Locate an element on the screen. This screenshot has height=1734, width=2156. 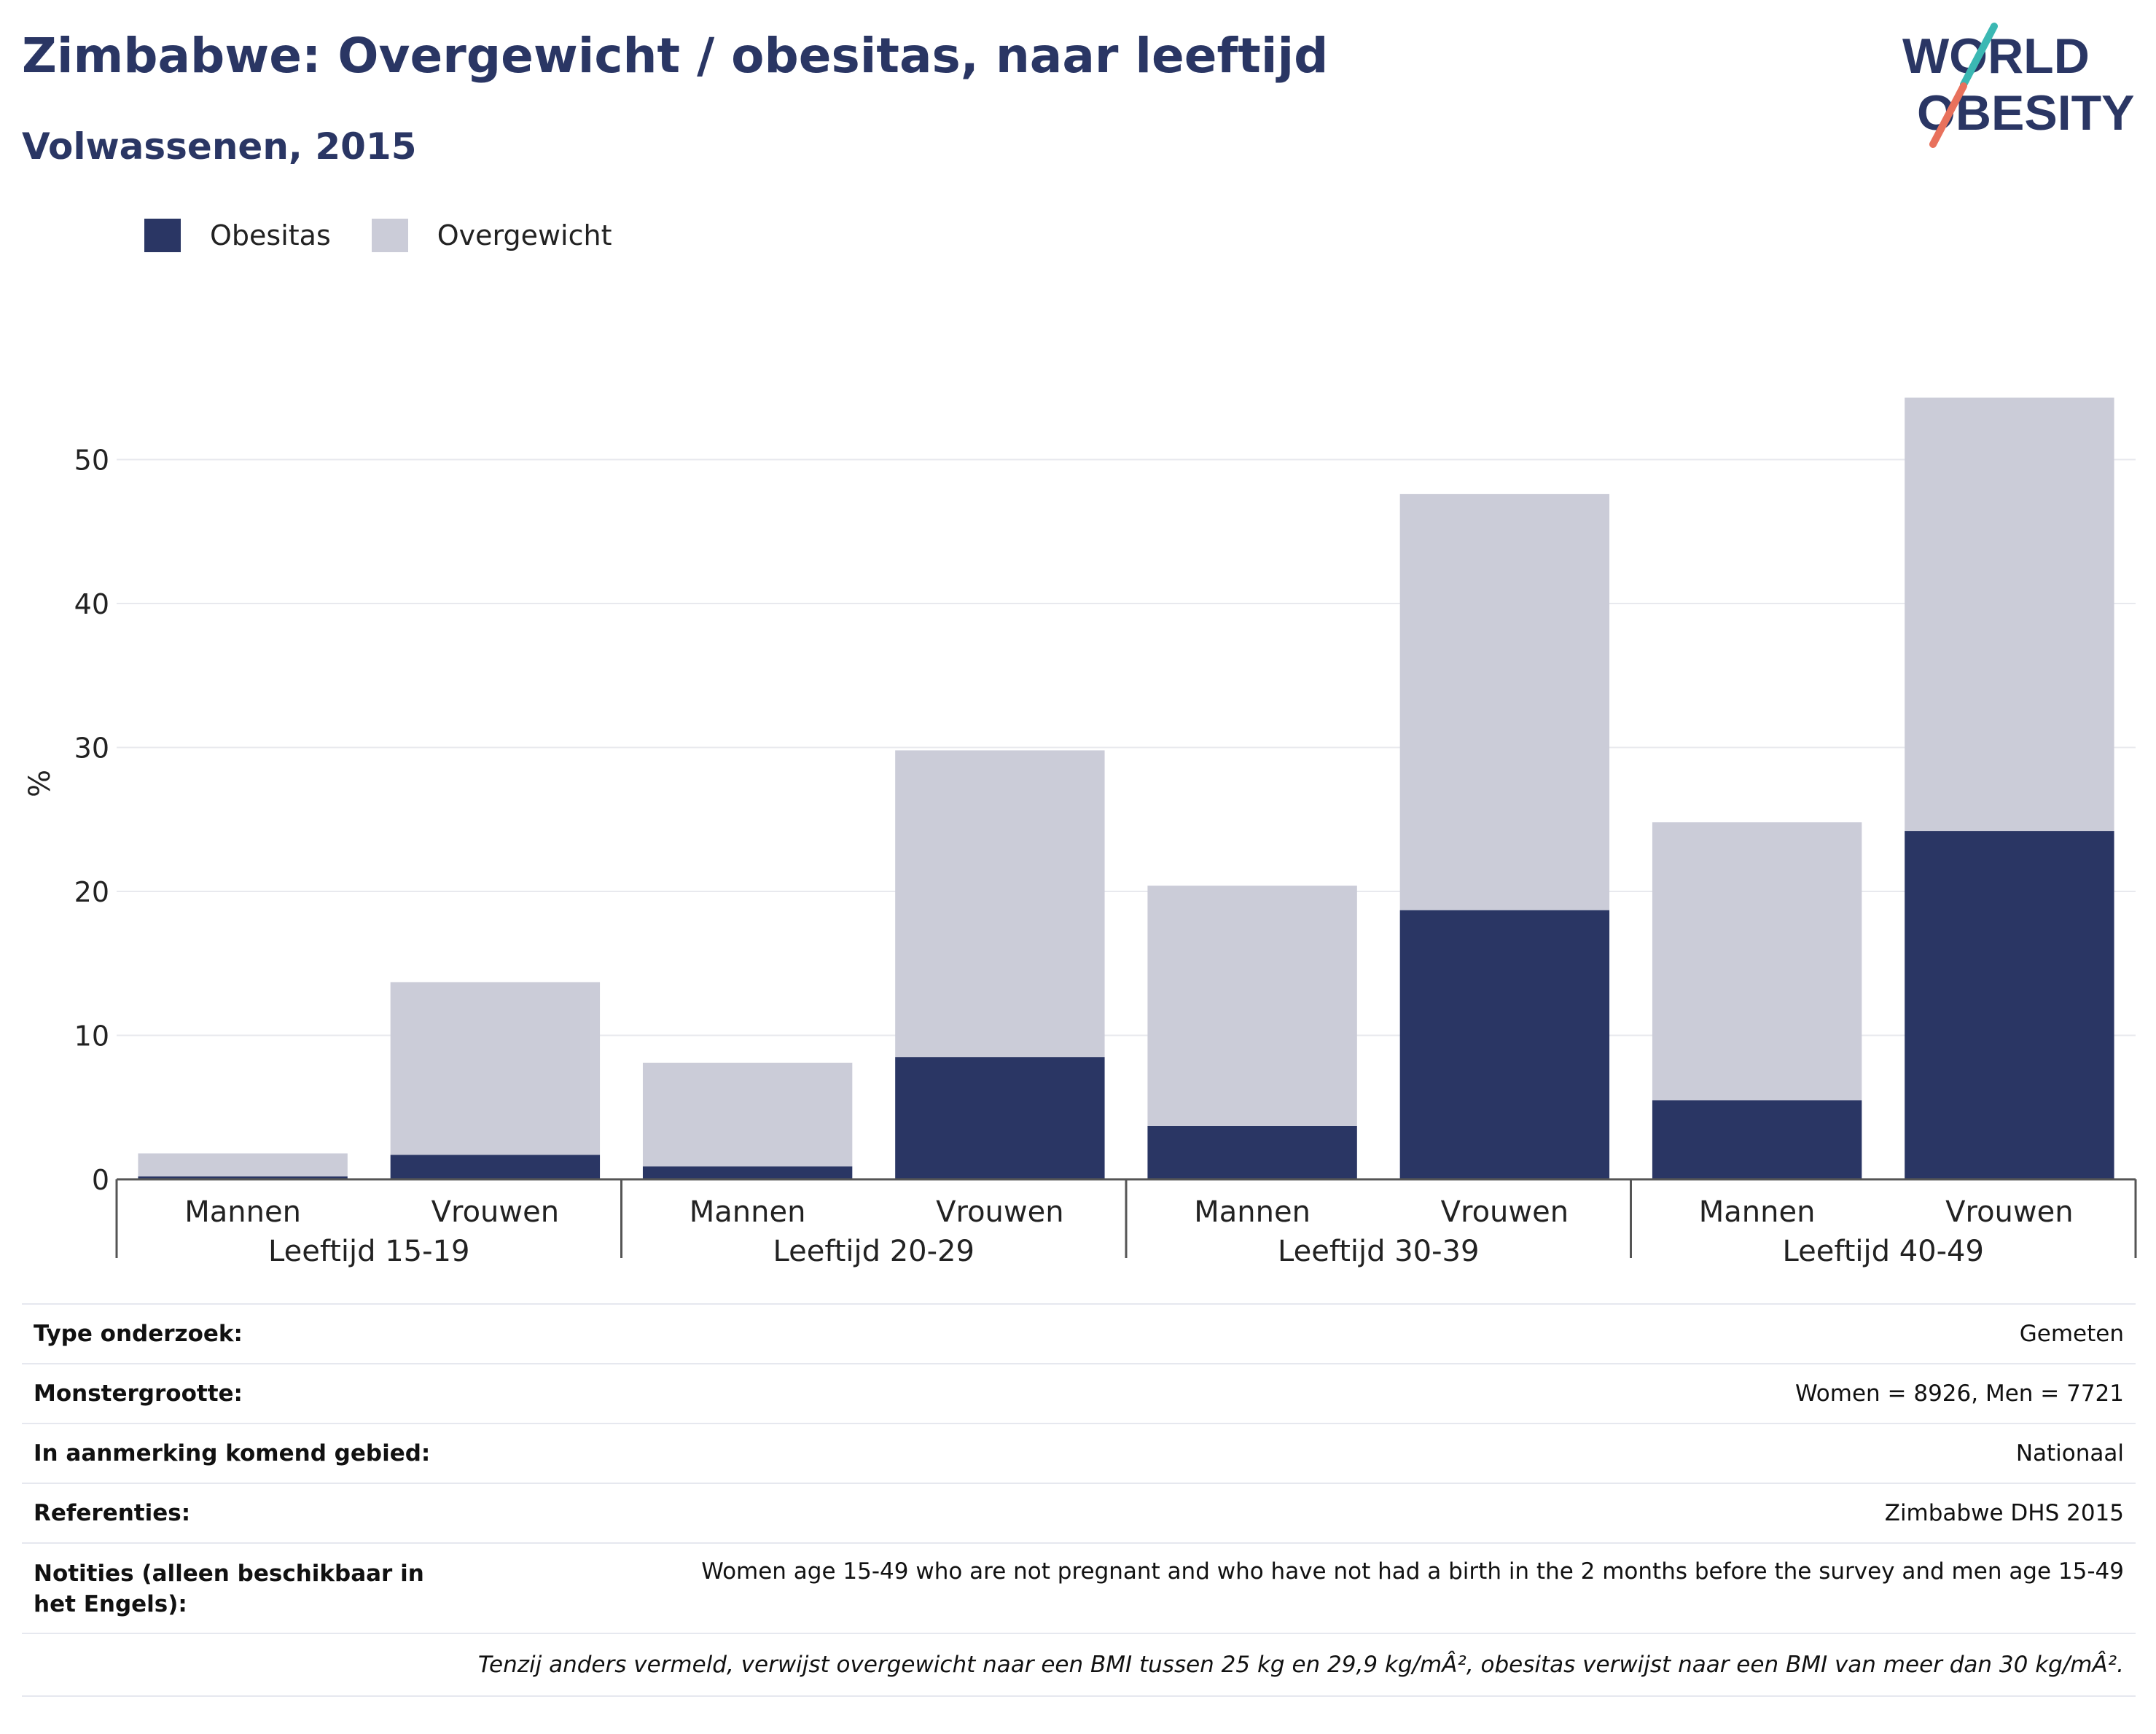
info-label: In aanmerking komend gebied: is located at coordinates (233, 1453).